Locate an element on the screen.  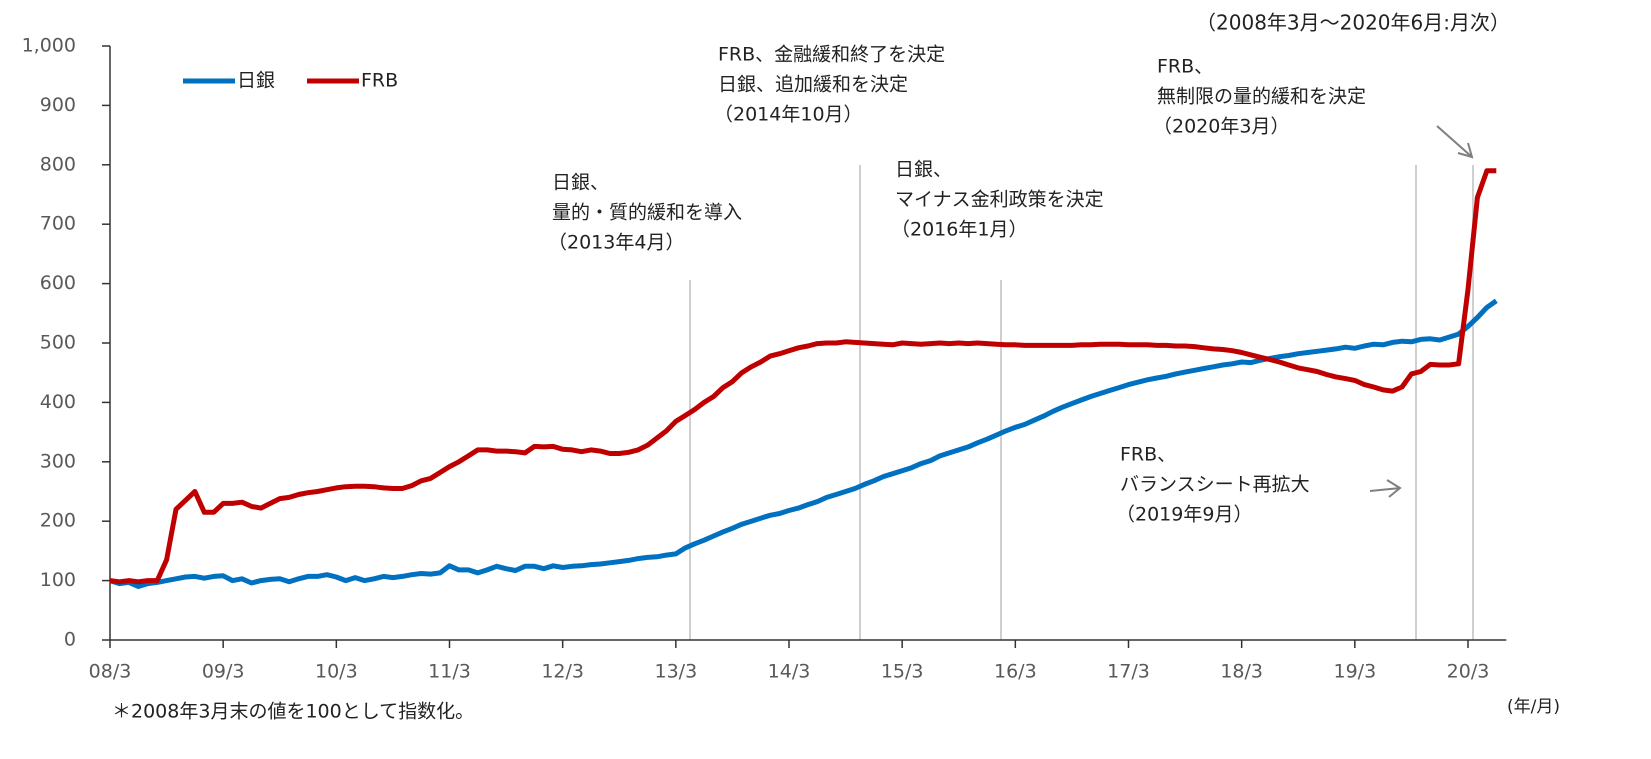
annotation: （2014年10月） is located at coordinates (788, 115).